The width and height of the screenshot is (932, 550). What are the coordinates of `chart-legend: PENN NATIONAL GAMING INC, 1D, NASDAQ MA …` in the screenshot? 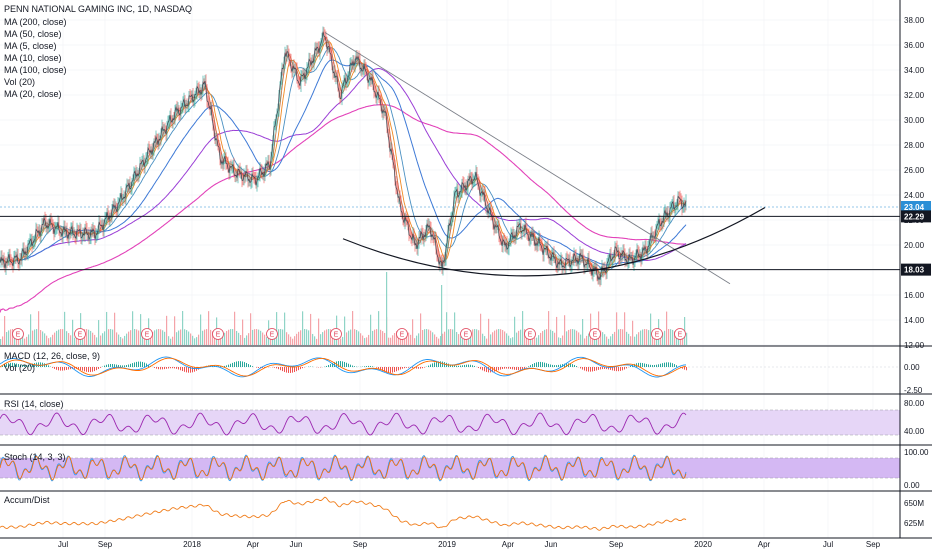 It's located at (98, 51).